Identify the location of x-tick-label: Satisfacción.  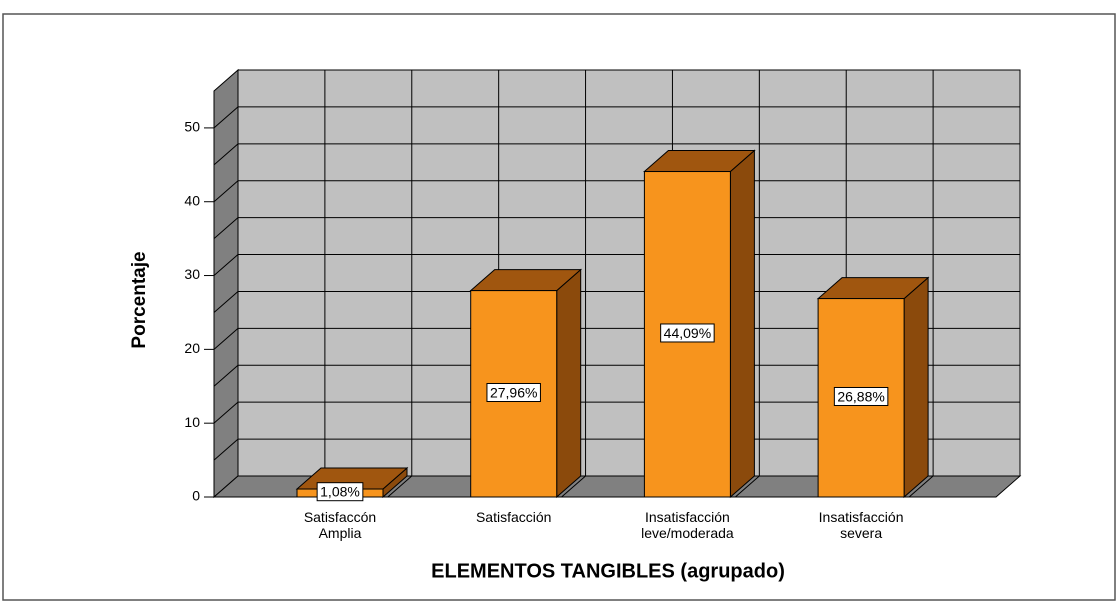
(513, 517).